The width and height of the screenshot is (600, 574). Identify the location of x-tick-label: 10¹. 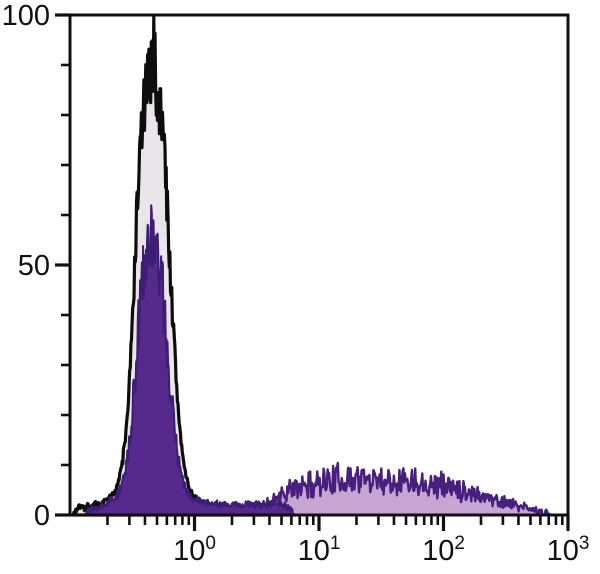
(319, 550).